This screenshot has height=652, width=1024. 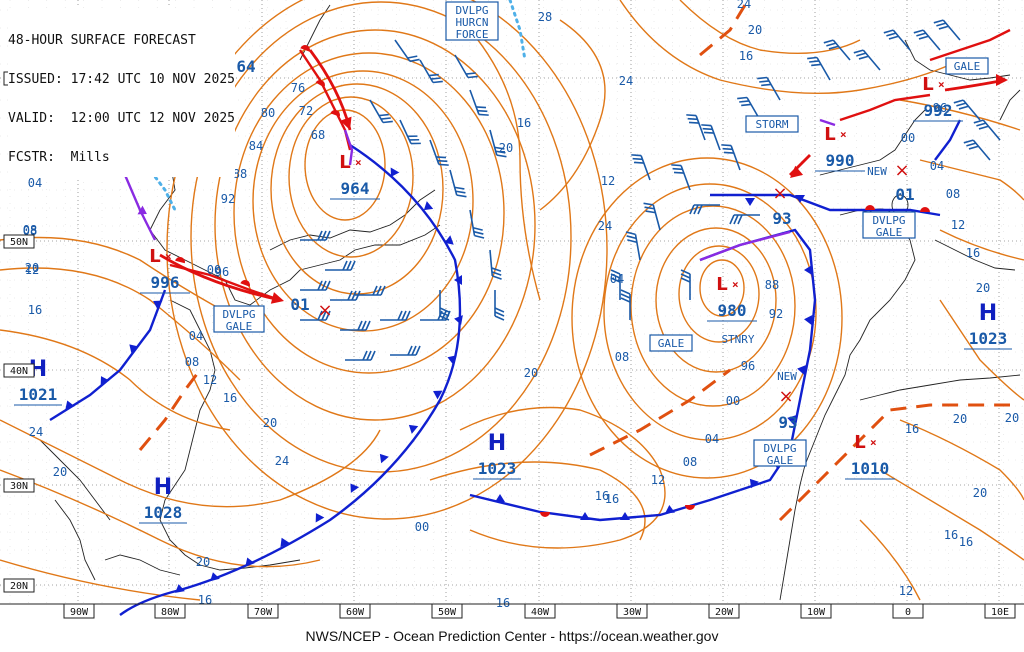 I want to click on header-issued: ISSUED: 17:42 UTC 10 NOV 2025, so click(x=121, y=79).